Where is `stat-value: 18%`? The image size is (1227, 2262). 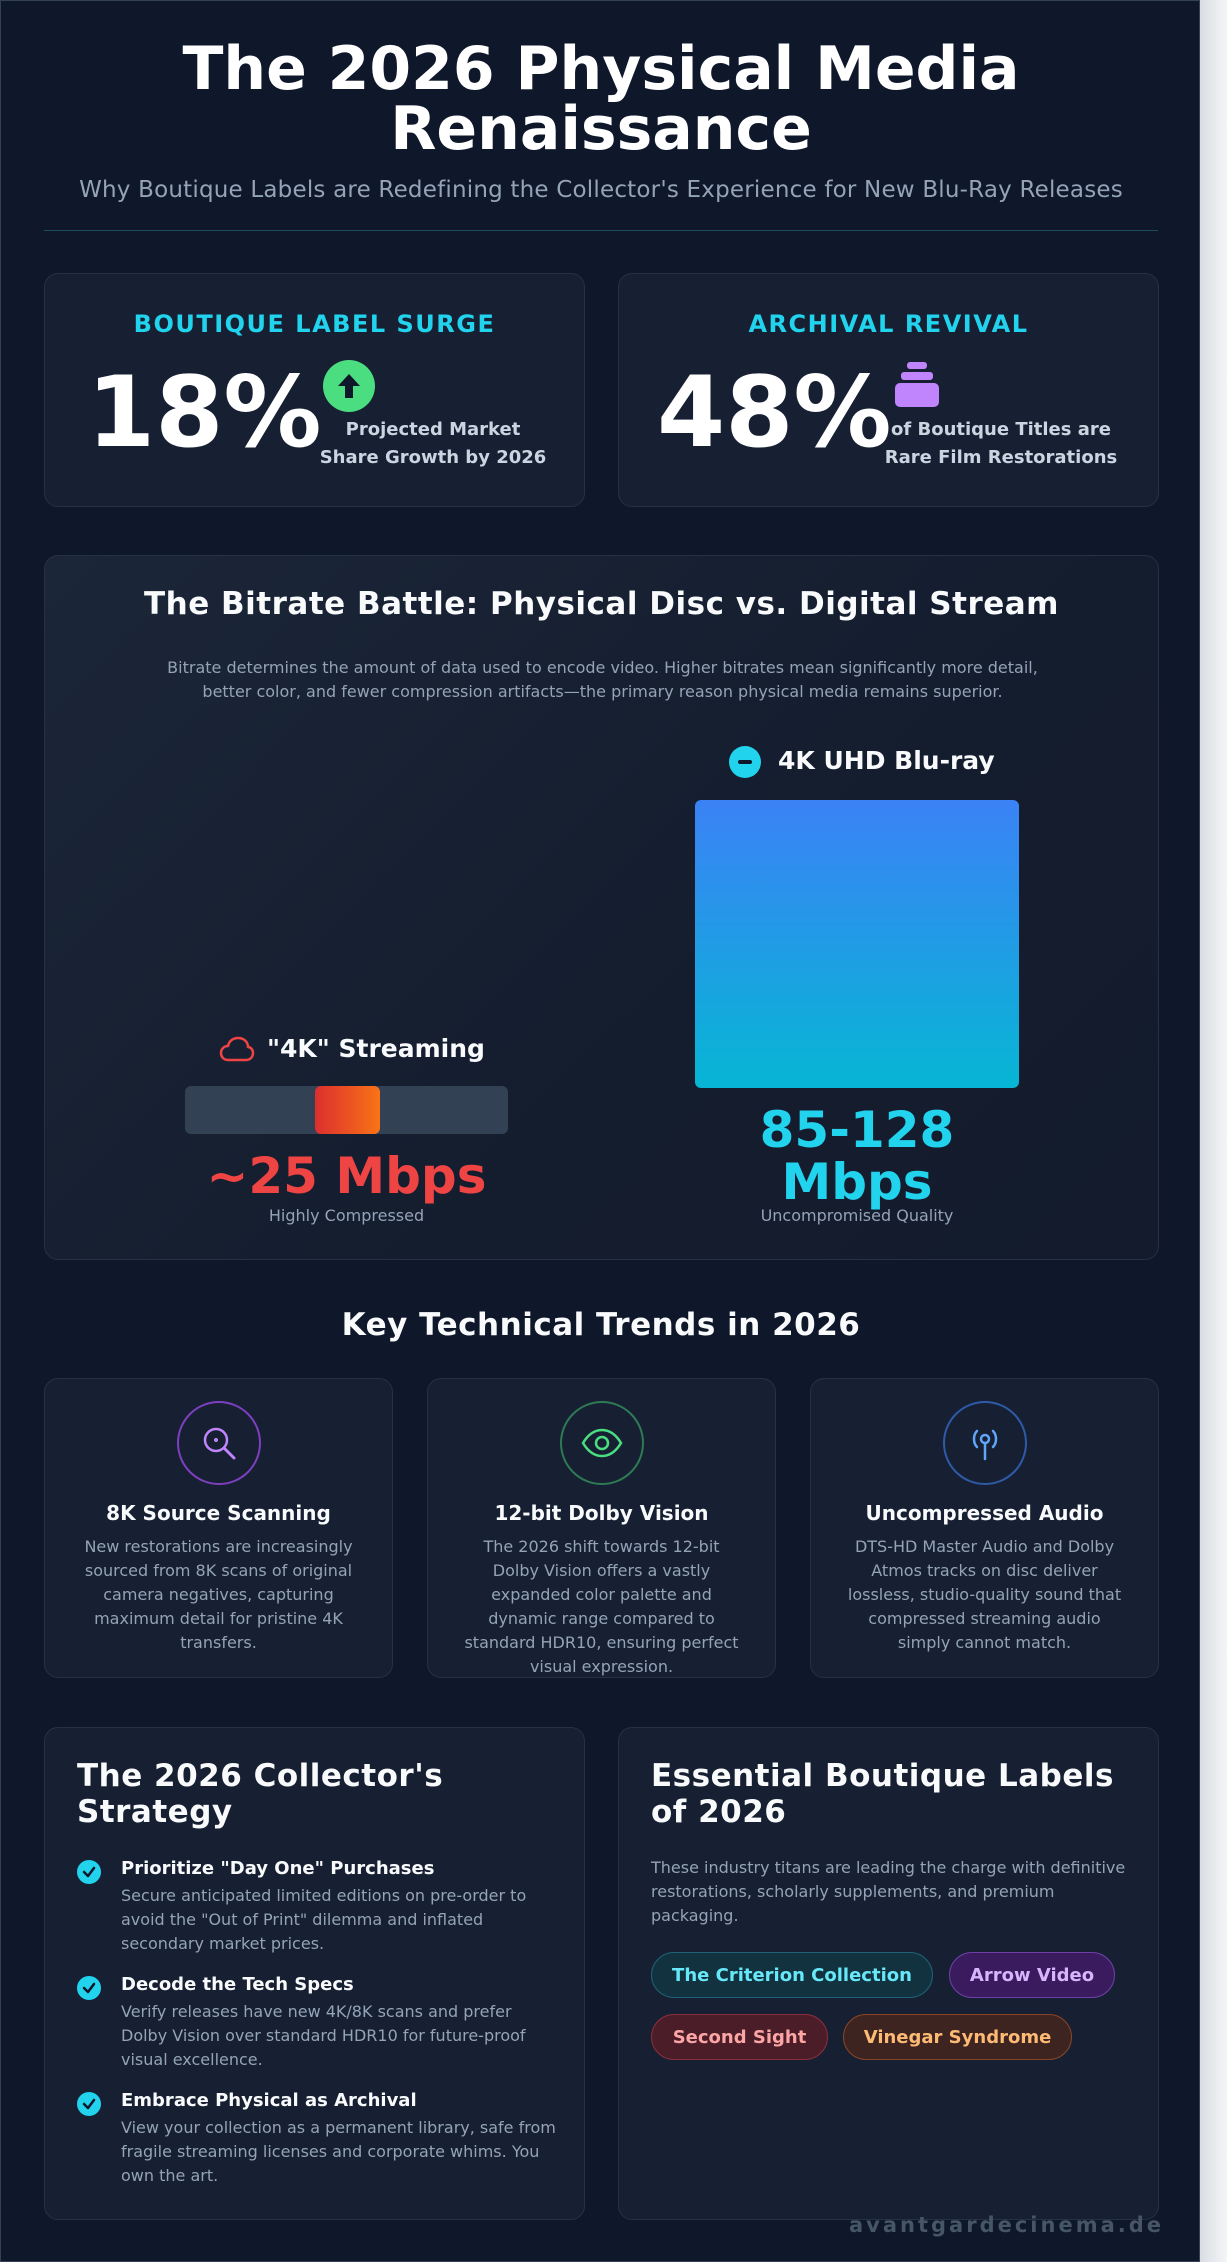 stat-value: 18% is located at coordinates (204, 413).